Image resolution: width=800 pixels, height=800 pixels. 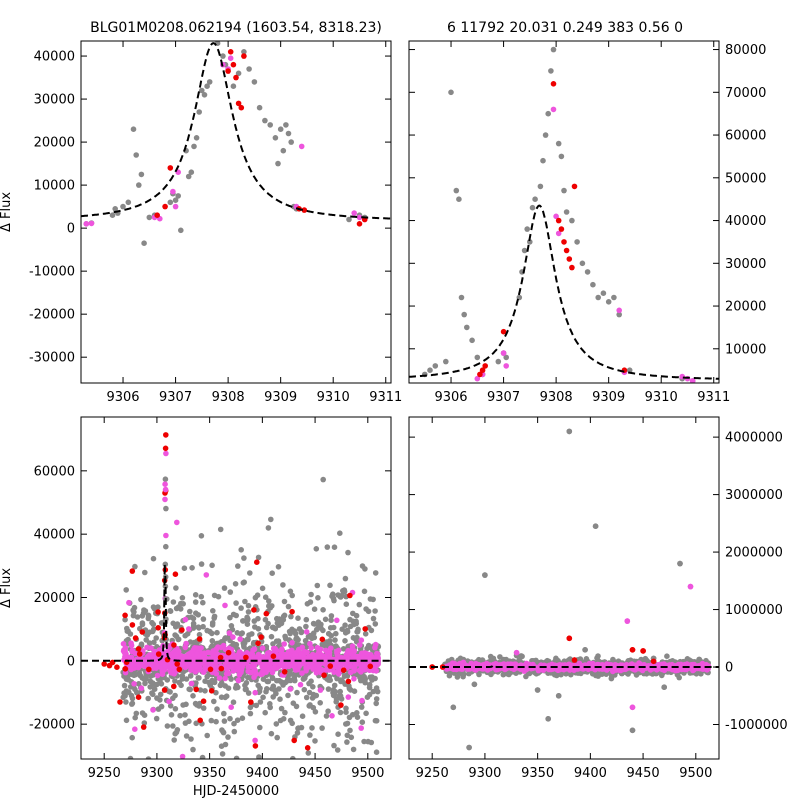 What do you see at coordinates (280, 397) in the screenshot?
I see `x-tick-label: 9309` at bounding box center [280, 397].